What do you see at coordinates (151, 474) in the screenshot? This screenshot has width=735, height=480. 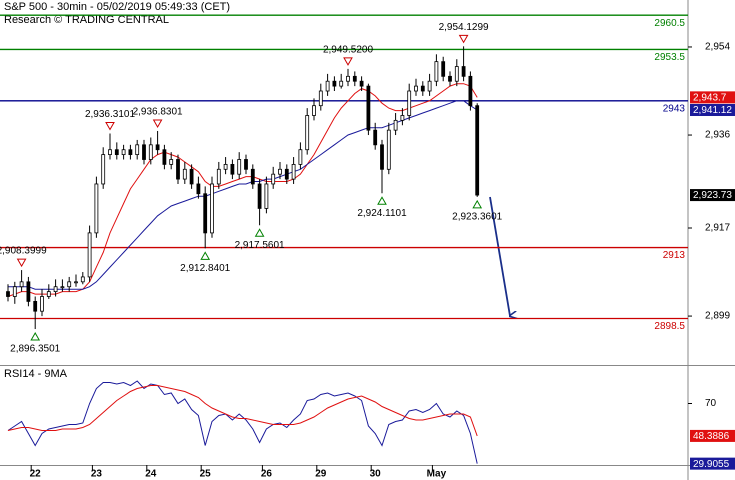 I see `x-tick-label: 24` at bounding box center [151, 474].